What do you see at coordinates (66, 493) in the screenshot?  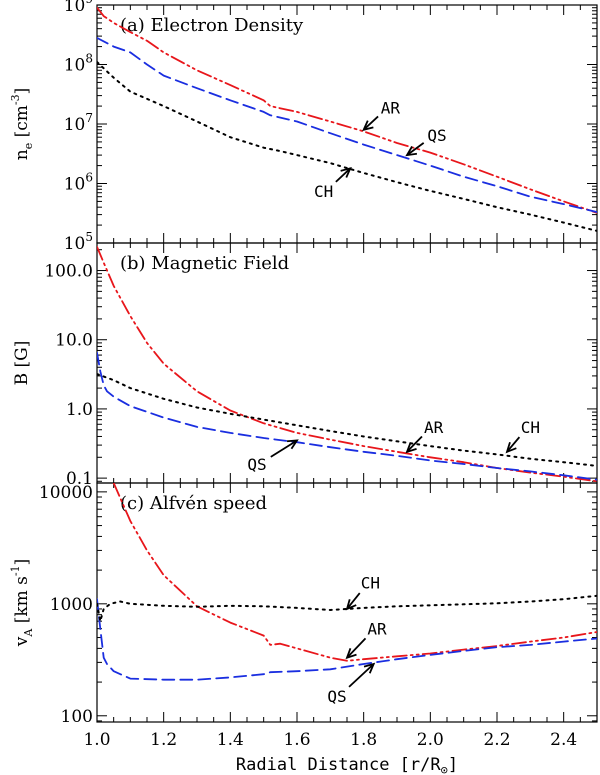 I see `y-tick-label: 10000` at bounding box center [66, 493].